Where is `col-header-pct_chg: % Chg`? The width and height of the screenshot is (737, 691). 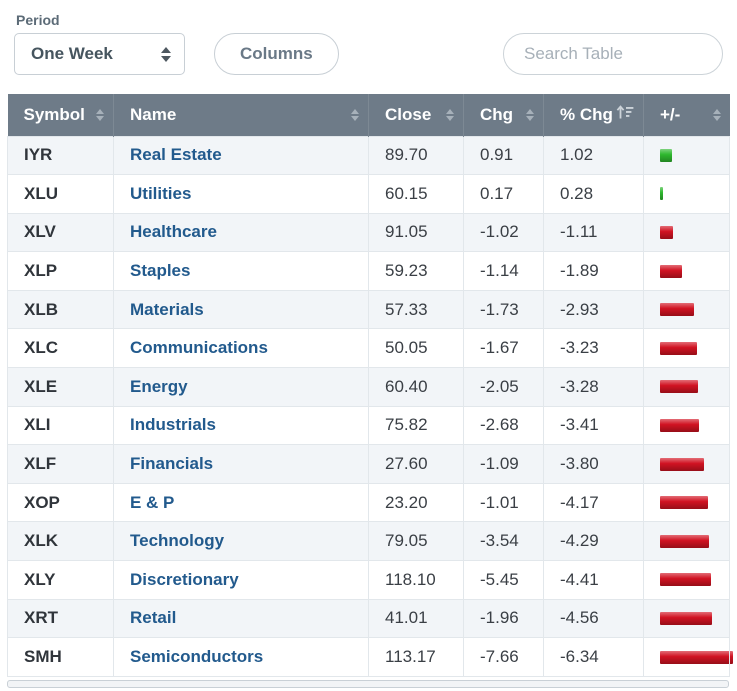 col-header-pct_chg: % Chg is located at coordinates (593, 115).